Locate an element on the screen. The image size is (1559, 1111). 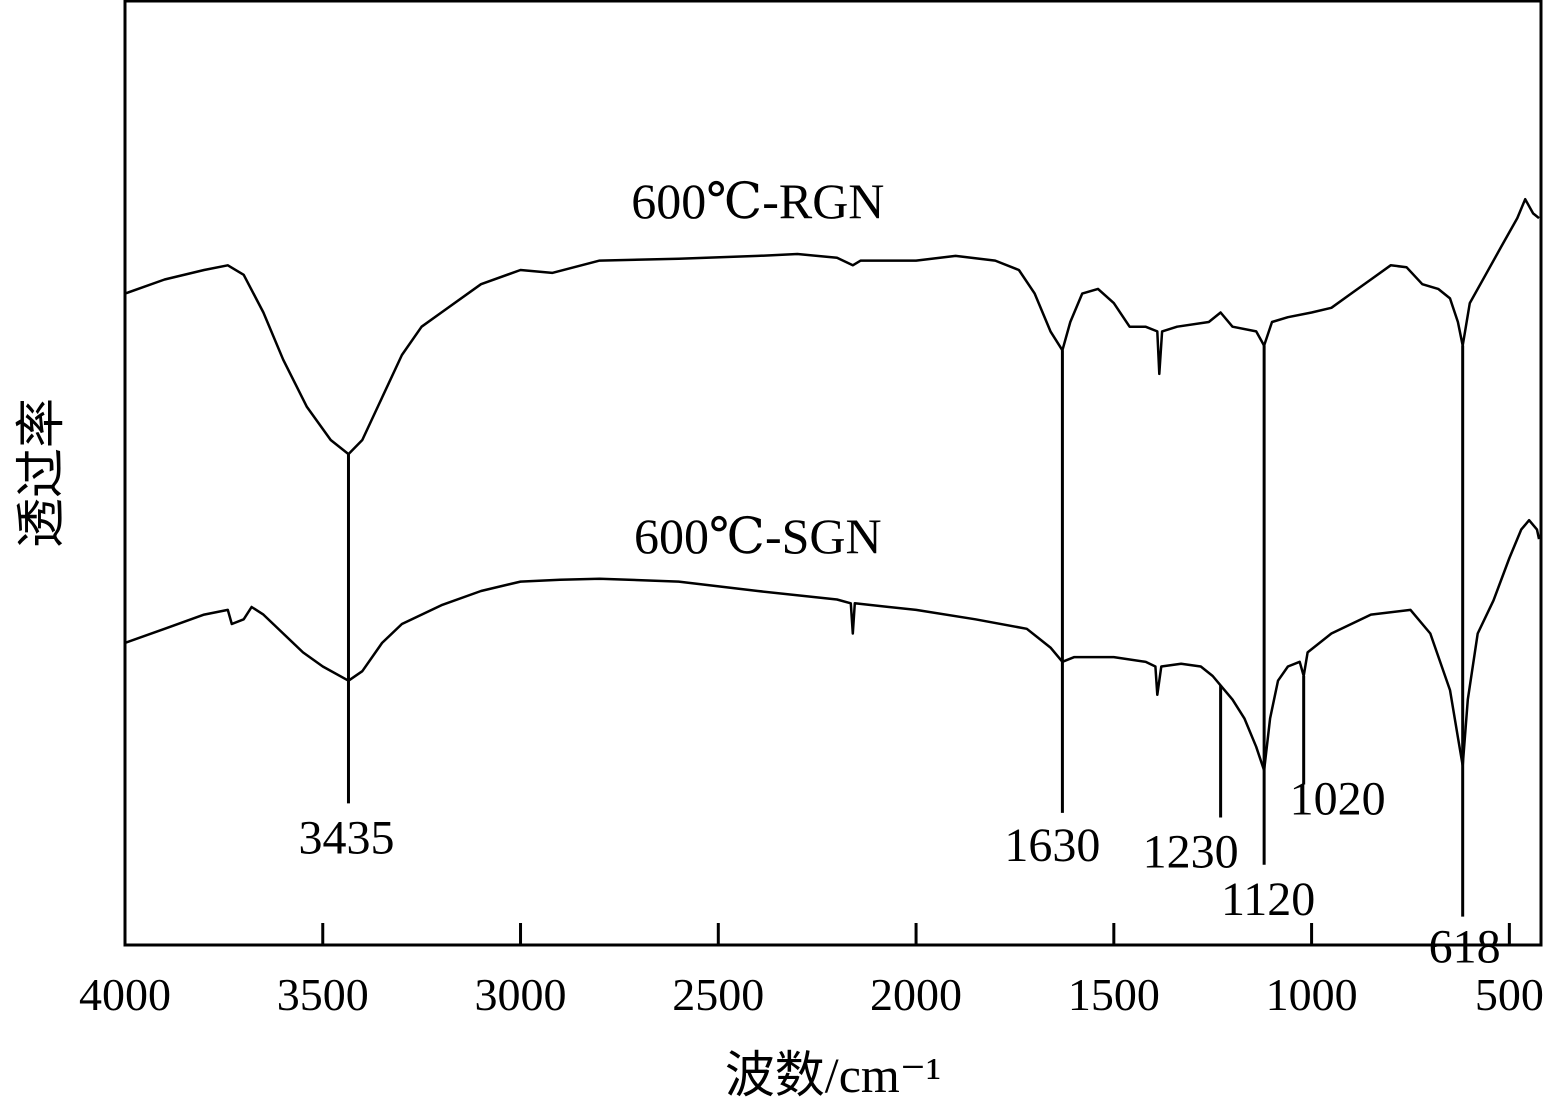
x-tick-label: 3500 is located at coordinates (323, 994).